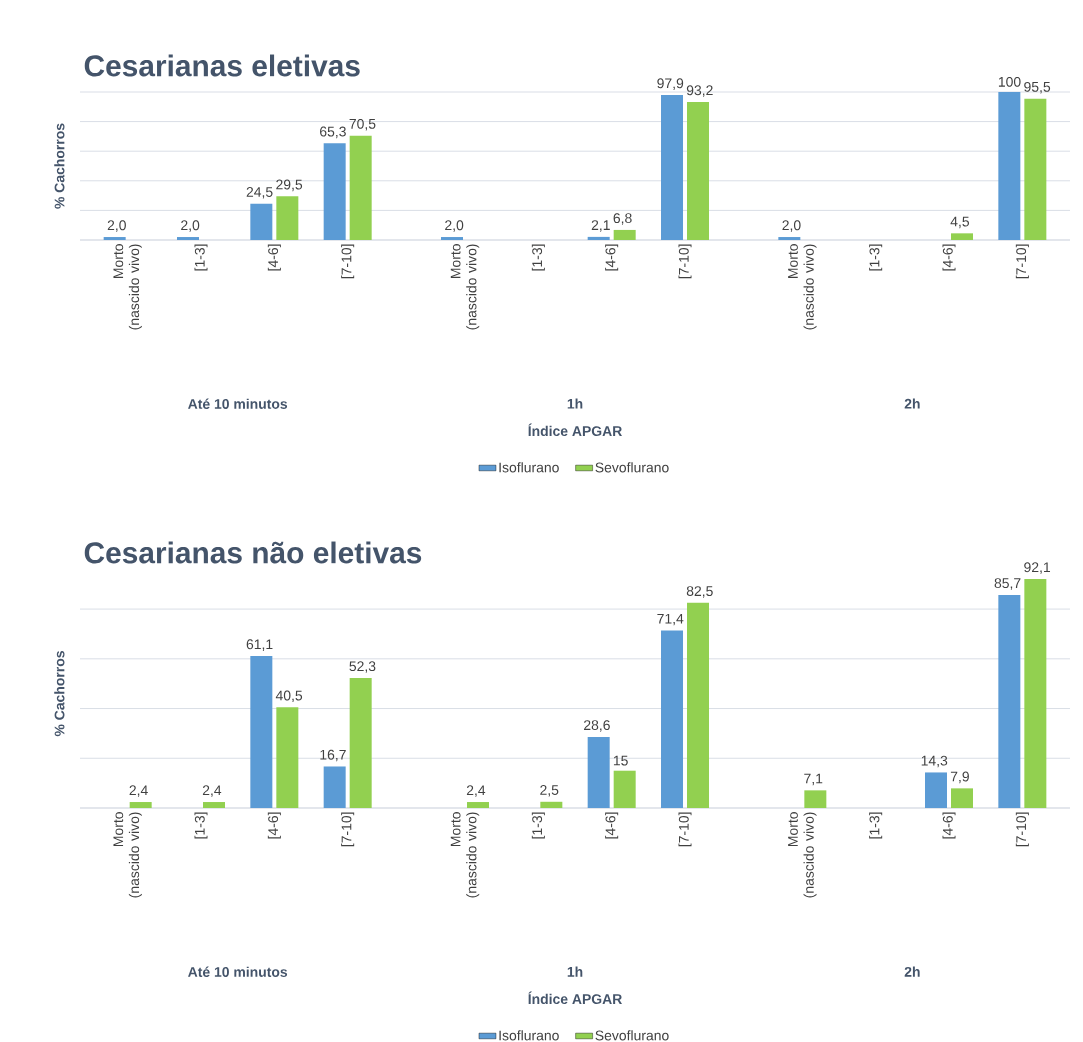 This screenshot has width=1083, height=1042. Describe the element at coordinates (289, 185) in the screenshot. I see `data-label: 29,5` at that location.